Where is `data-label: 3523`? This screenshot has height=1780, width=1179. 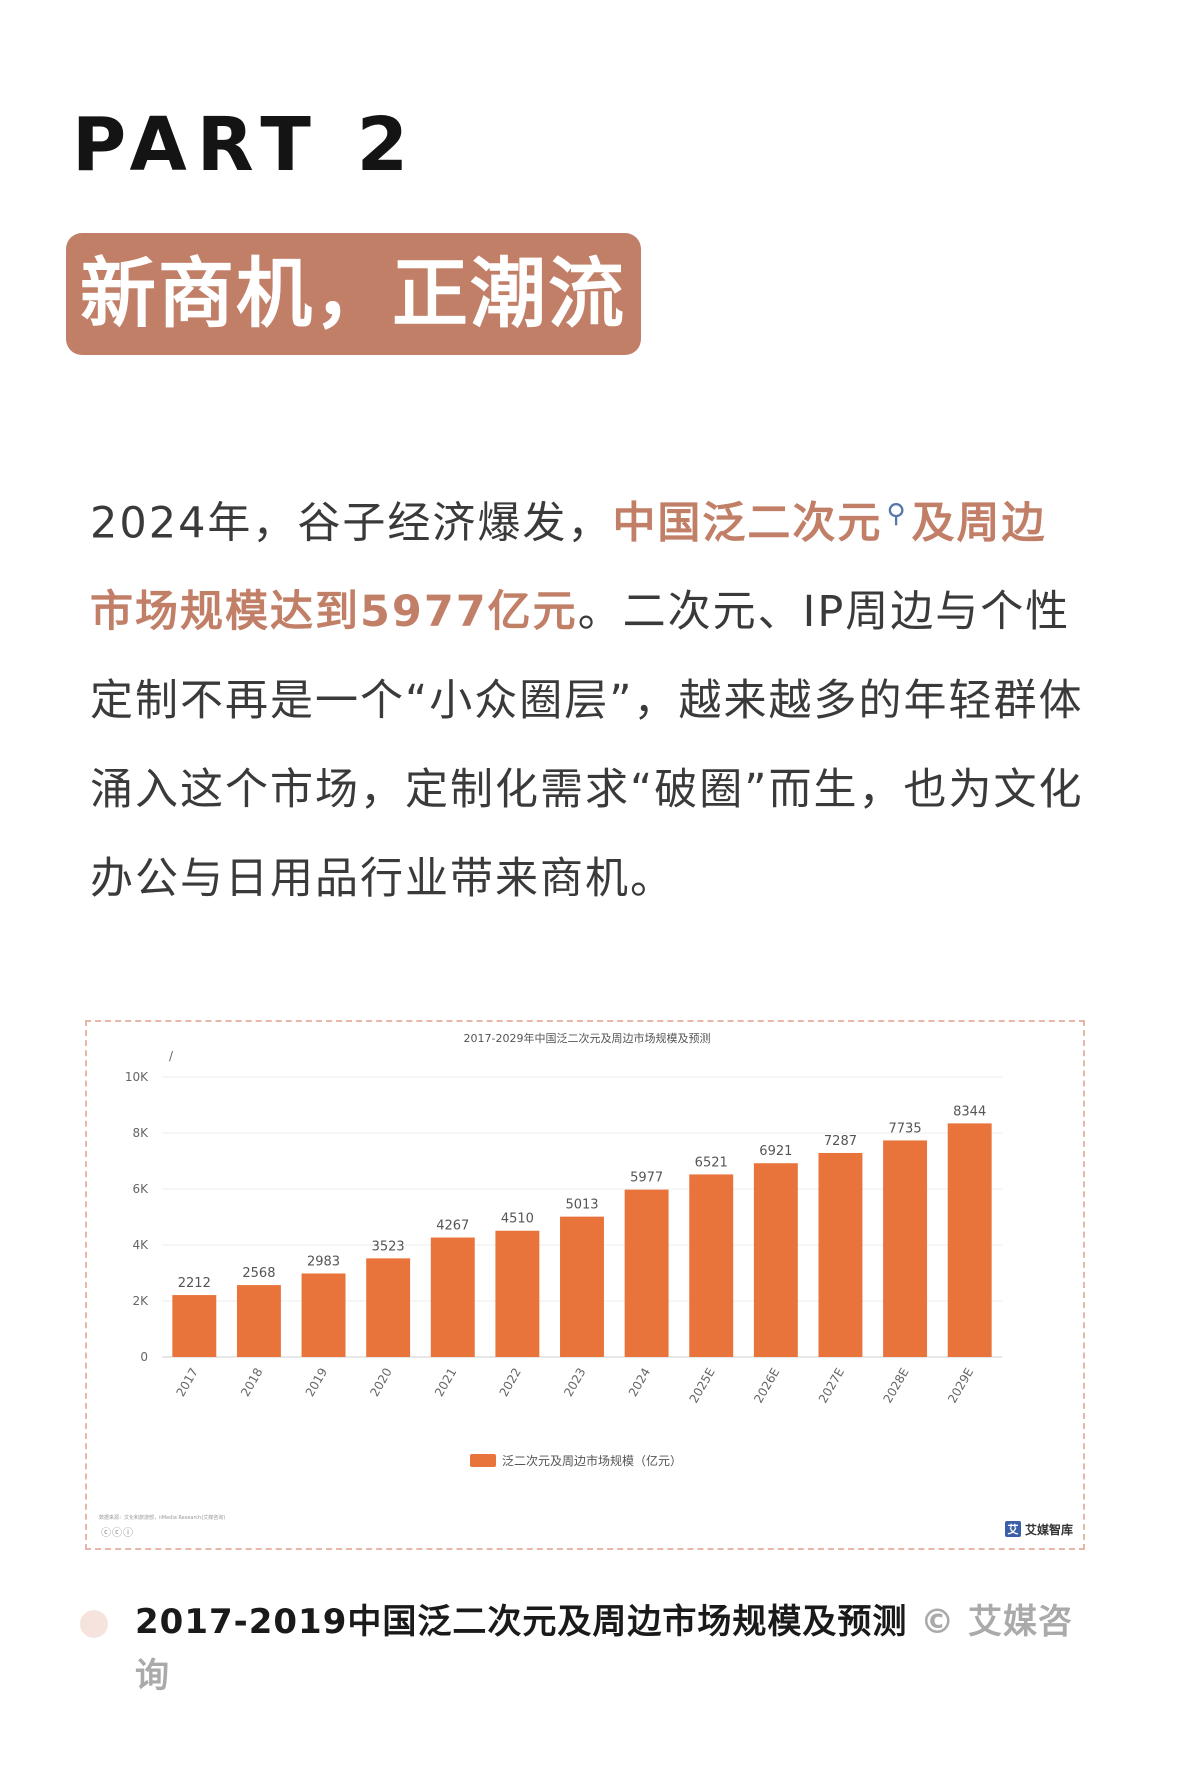
data-label: 3523 is located at coordinates (388, 1246).